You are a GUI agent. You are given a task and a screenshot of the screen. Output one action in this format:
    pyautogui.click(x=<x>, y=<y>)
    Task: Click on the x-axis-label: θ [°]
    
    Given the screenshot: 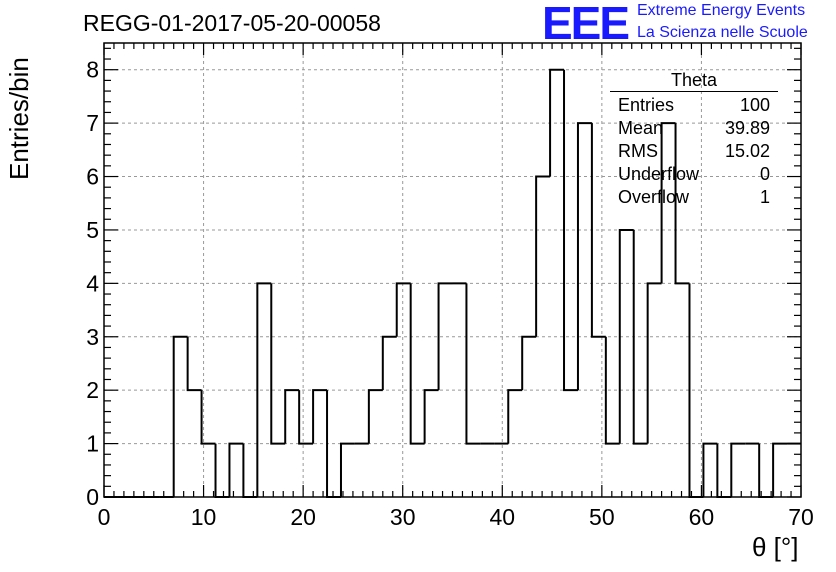 What is the action you would take?
    pyautogui.click(x=775, y=547)
    